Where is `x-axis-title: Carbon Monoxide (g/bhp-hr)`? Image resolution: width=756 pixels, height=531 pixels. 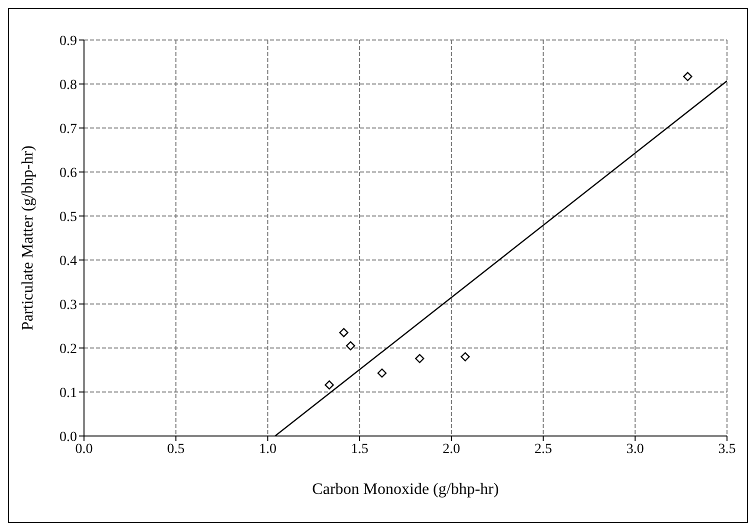
x-axis-title: Carbon Monoxide (g/bhp-hr) is located at coordinates (405, 489).